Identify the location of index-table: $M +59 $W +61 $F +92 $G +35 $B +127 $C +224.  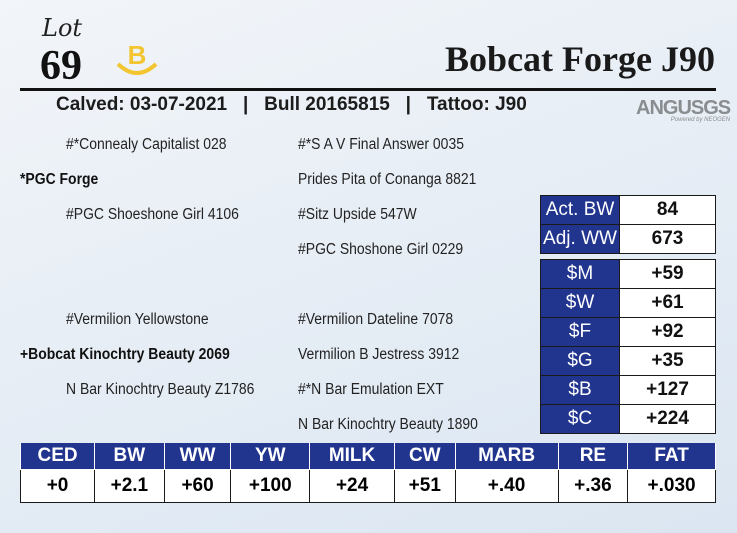
(628, 346).